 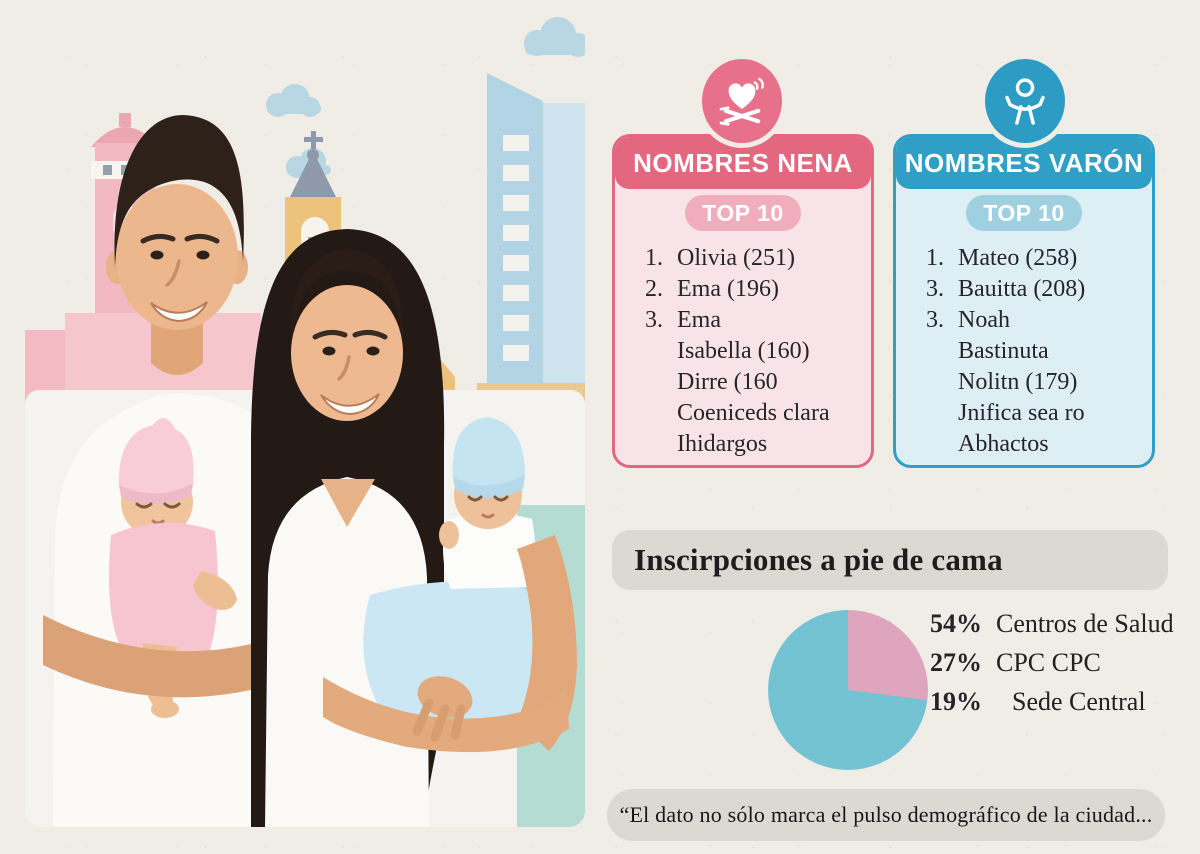 I want to click on legend-row: 19% Sede Central, so click(x=1052, y=702).